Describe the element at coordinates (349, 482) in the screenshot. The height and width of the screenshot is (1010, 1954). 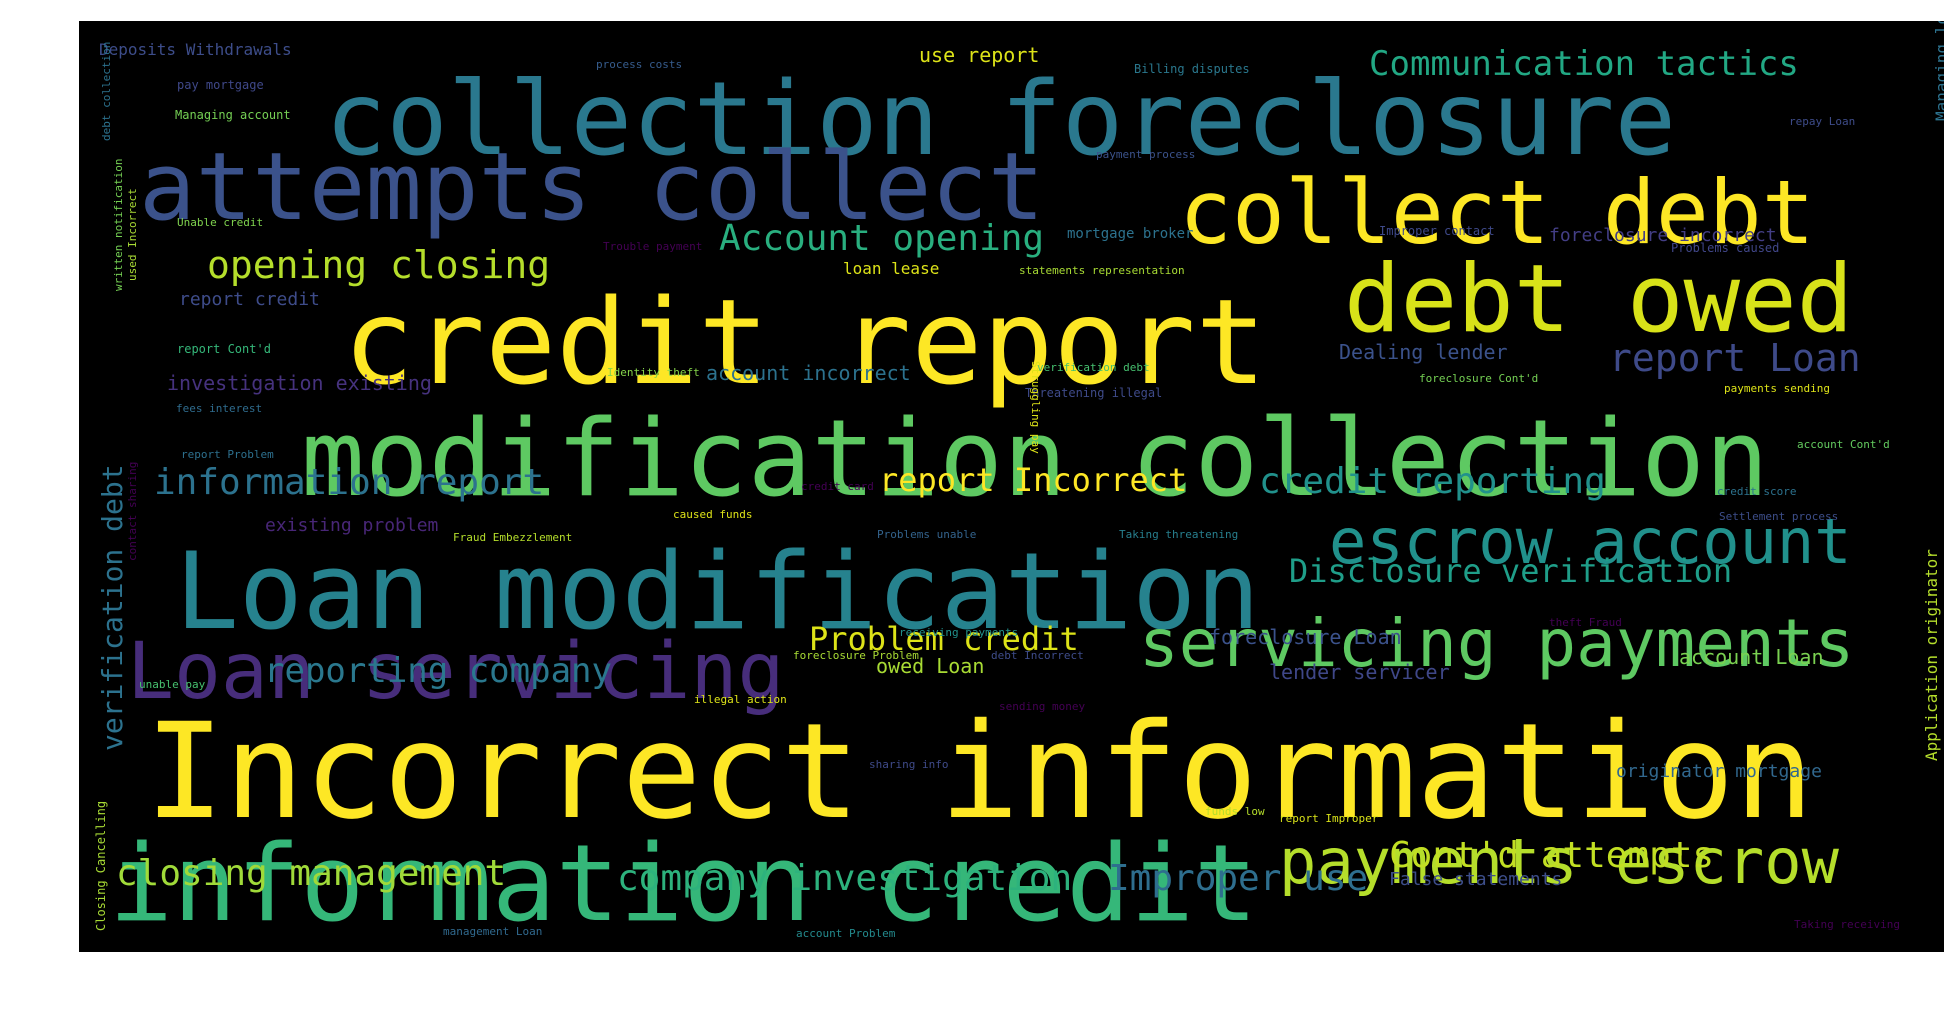
I see `word-15: information report` at that location.